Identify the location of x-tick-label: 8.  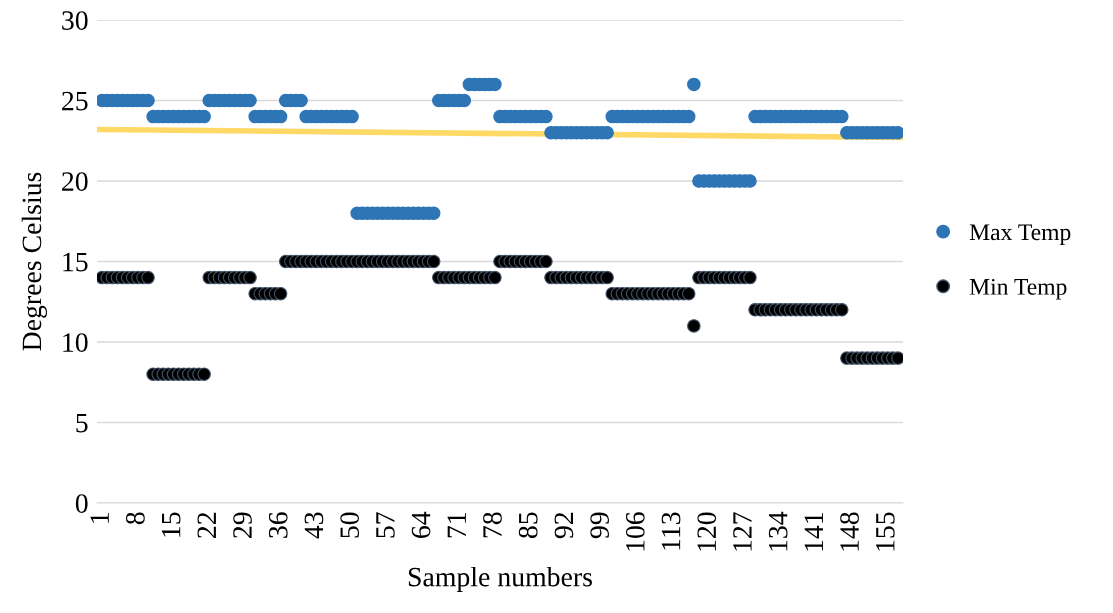
(135, 518).